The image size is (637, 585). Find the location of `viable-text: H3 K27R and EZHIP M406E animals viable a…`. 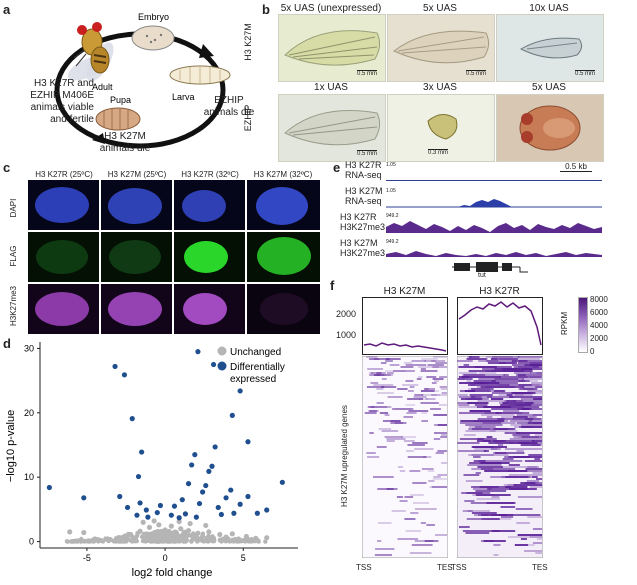

viable-text: H3 K27R and EZHIP M406E animals viable a… is located at coordinates (62, 101).